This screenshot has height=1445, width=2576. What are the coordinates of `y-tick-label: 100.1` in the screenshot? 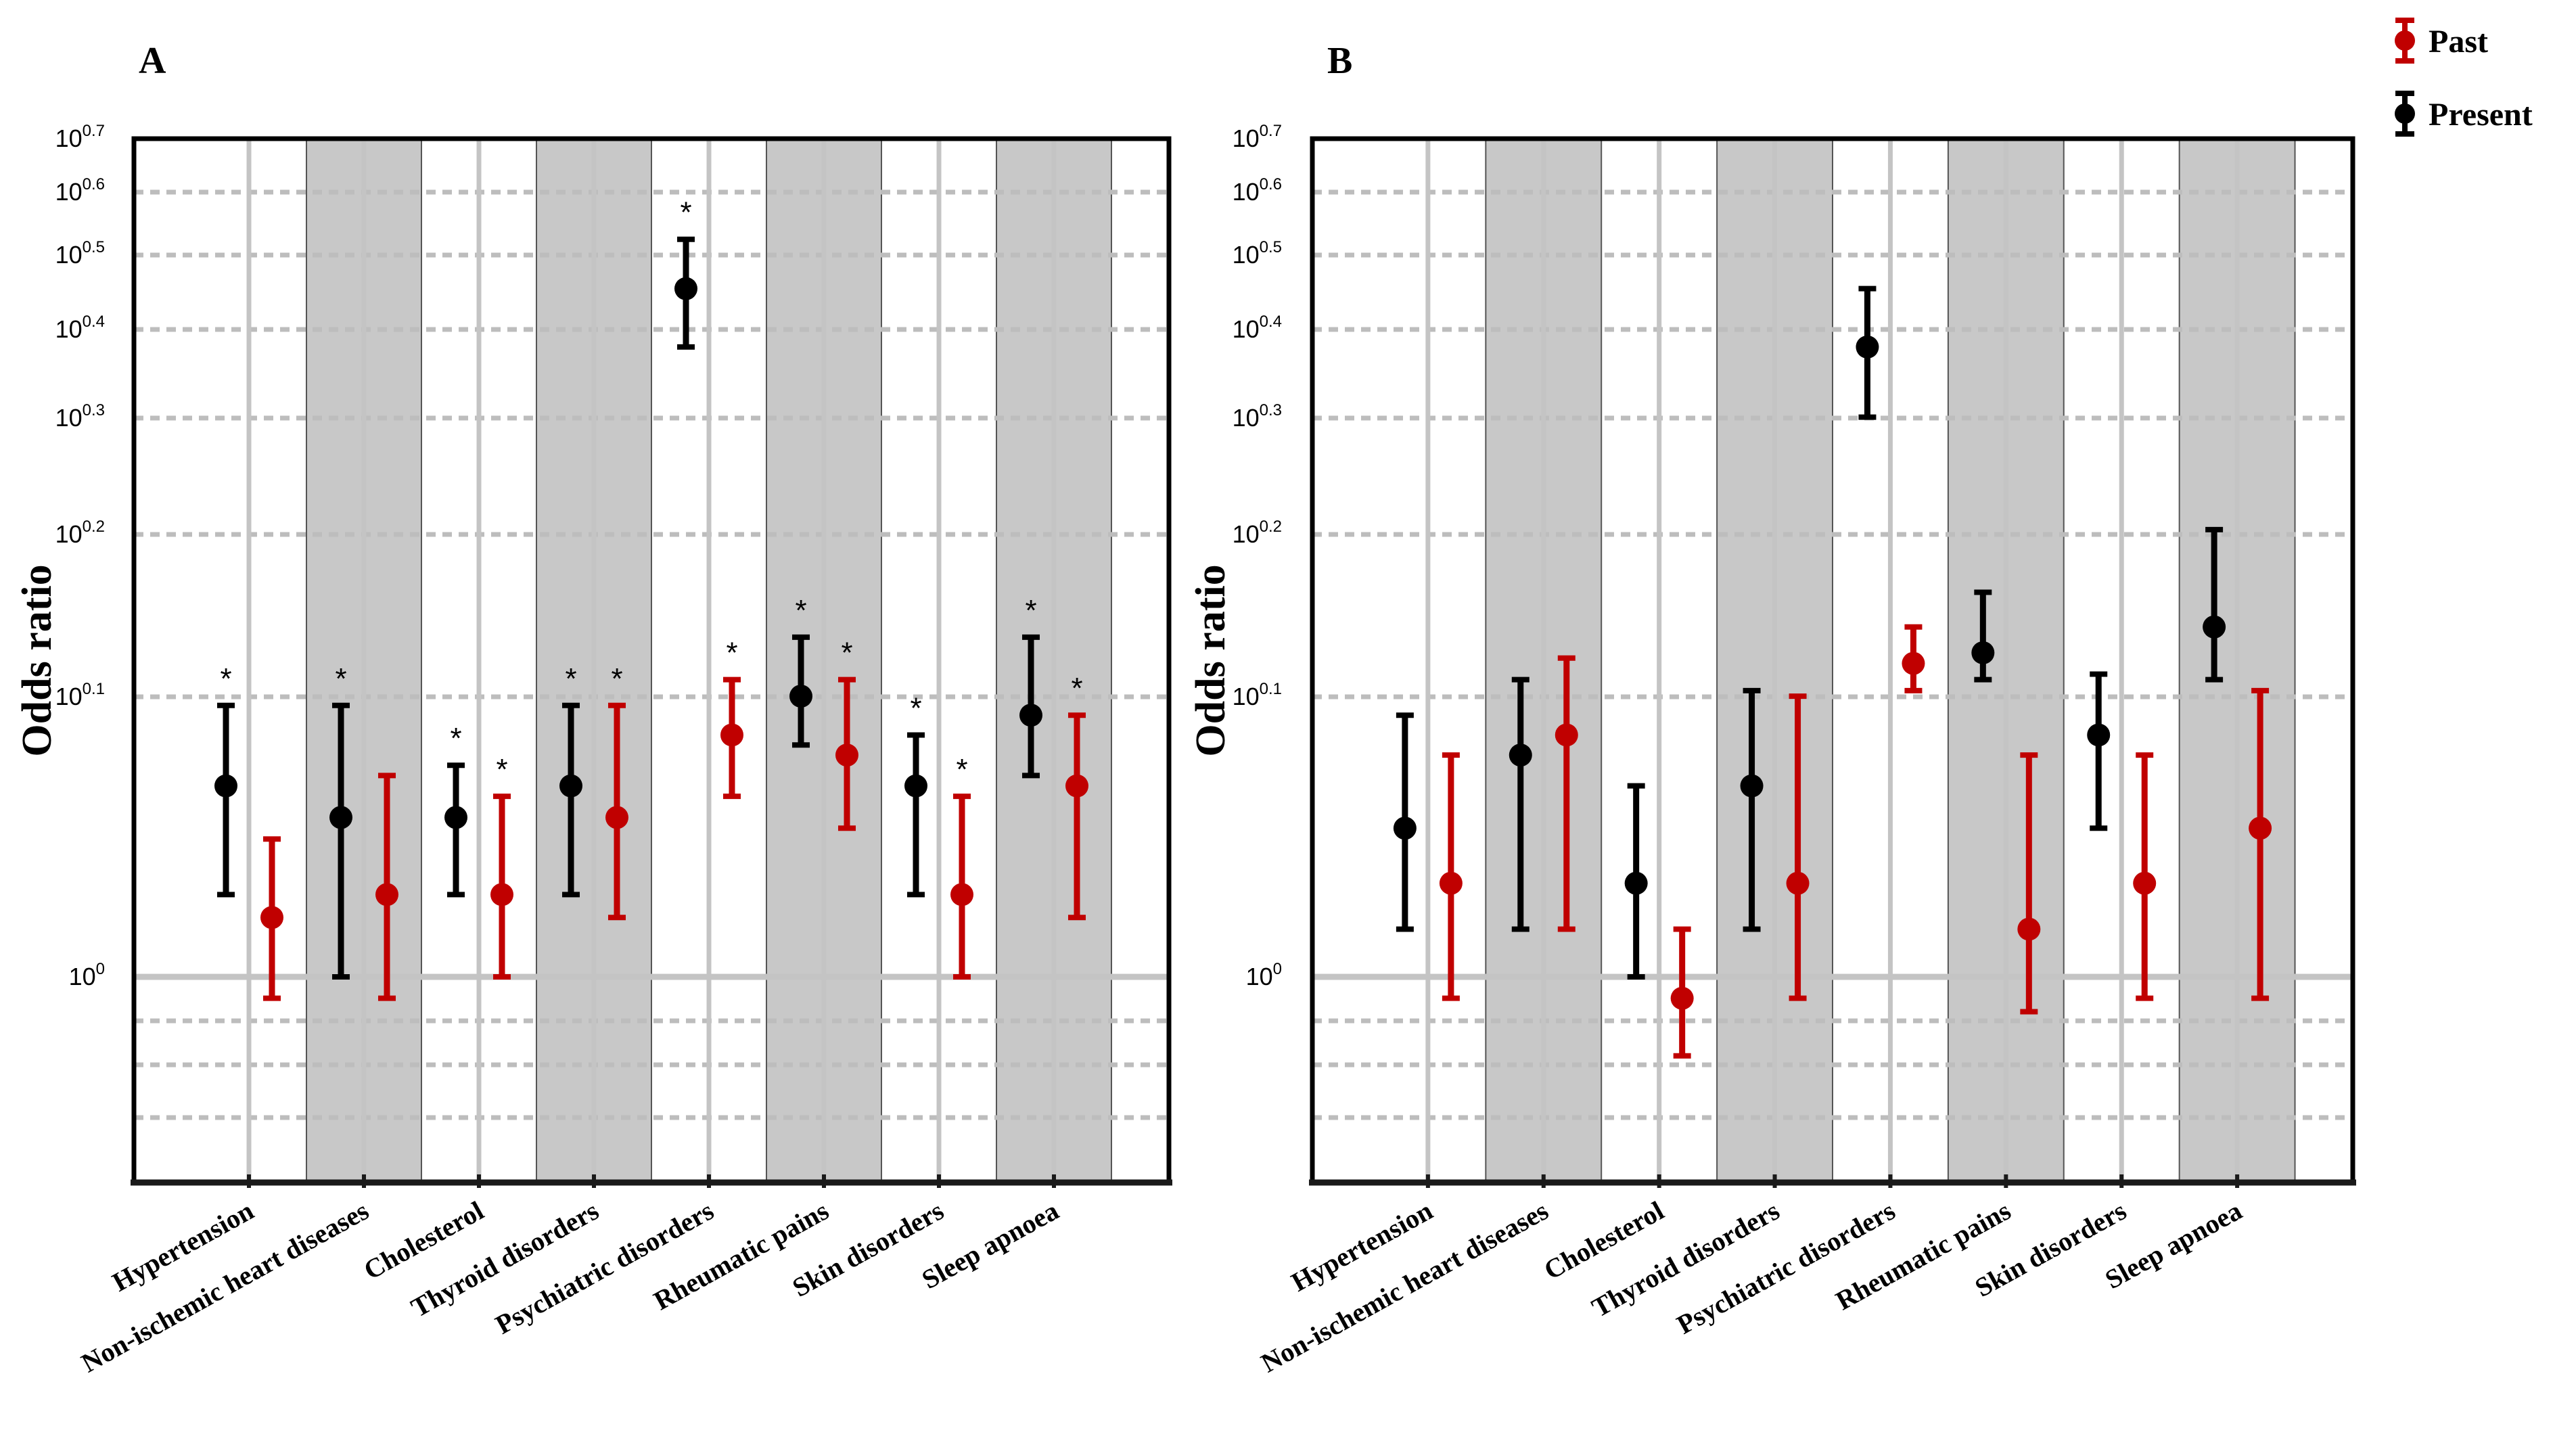 It's located at (80, 695).